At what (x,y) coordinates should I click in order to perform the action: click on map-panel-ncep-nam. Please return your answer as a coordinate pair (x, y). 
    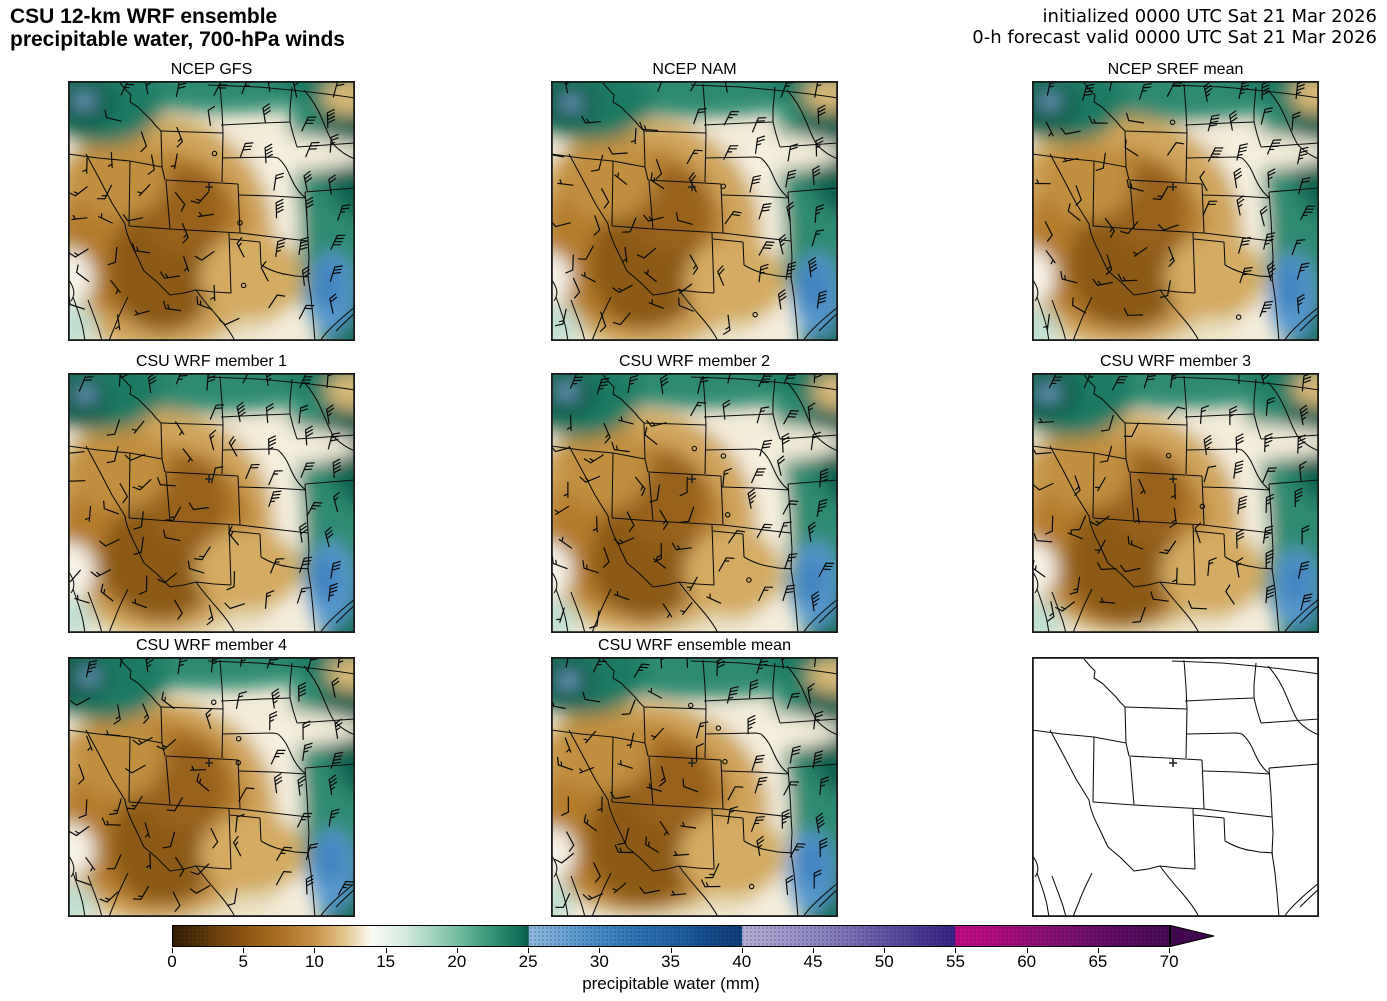
    Looking at the image, I should click on (694, 211).